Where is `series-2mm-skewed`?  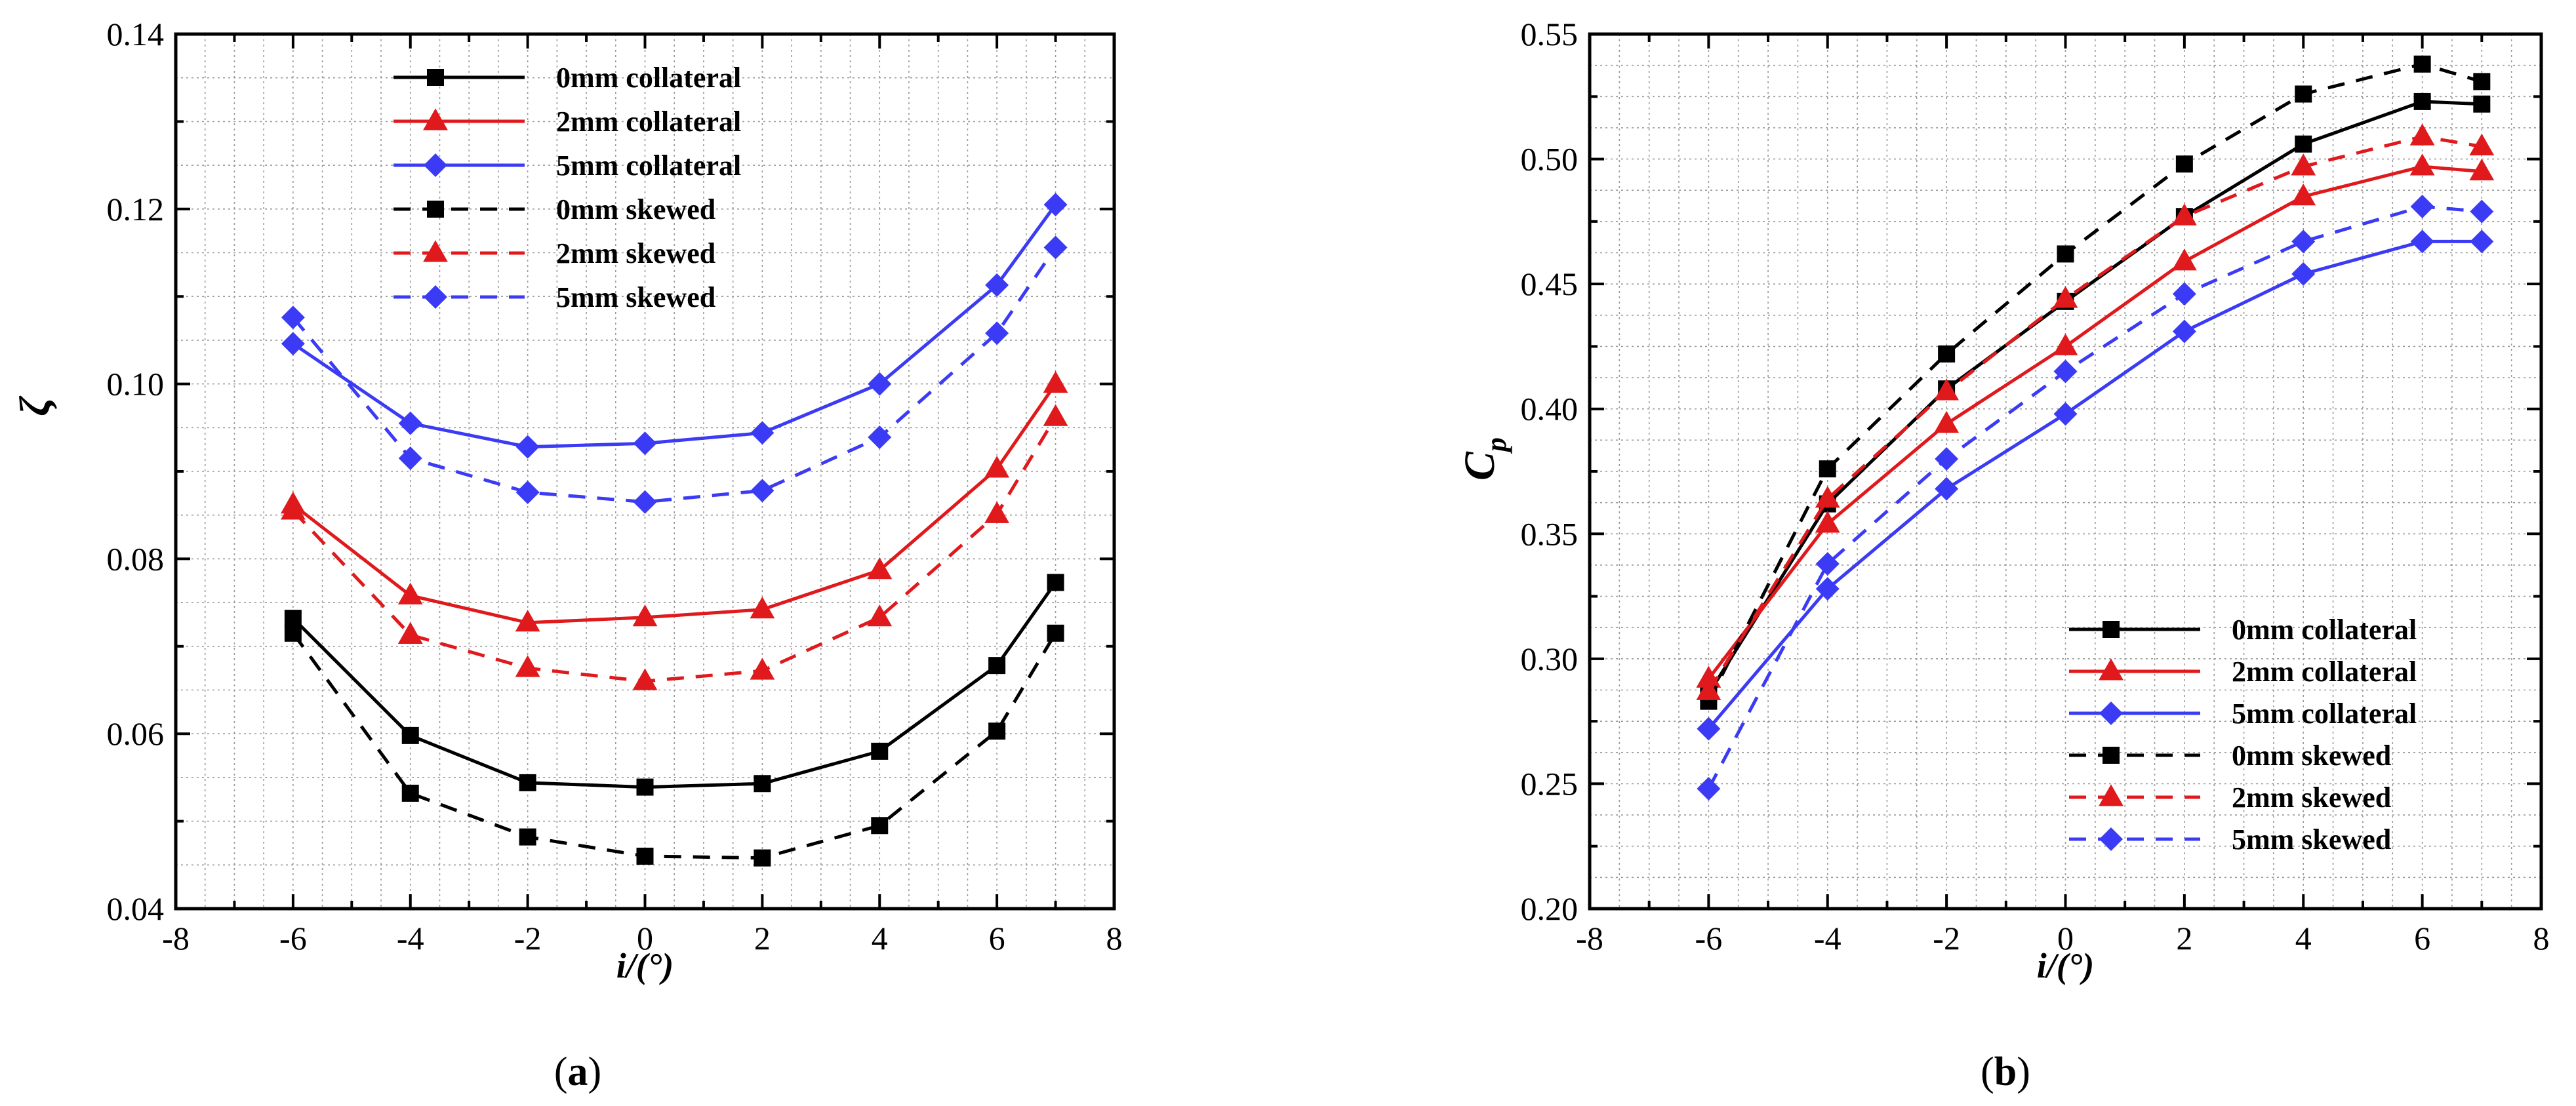
series-2mm-skewed is located at coordinates (674, 547).